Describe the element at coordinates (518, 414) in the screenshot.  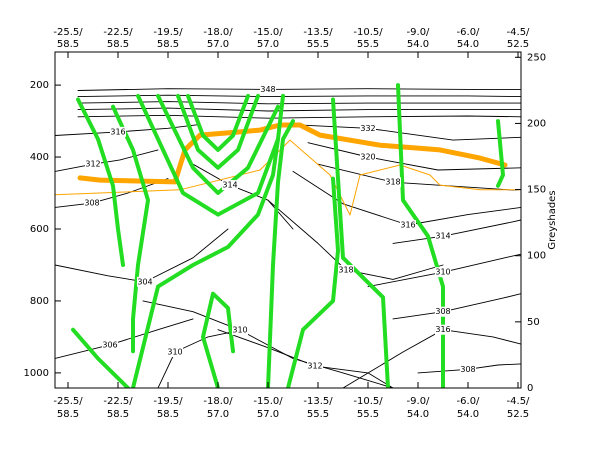
I see `x-tick-label: 52.5` at that location.